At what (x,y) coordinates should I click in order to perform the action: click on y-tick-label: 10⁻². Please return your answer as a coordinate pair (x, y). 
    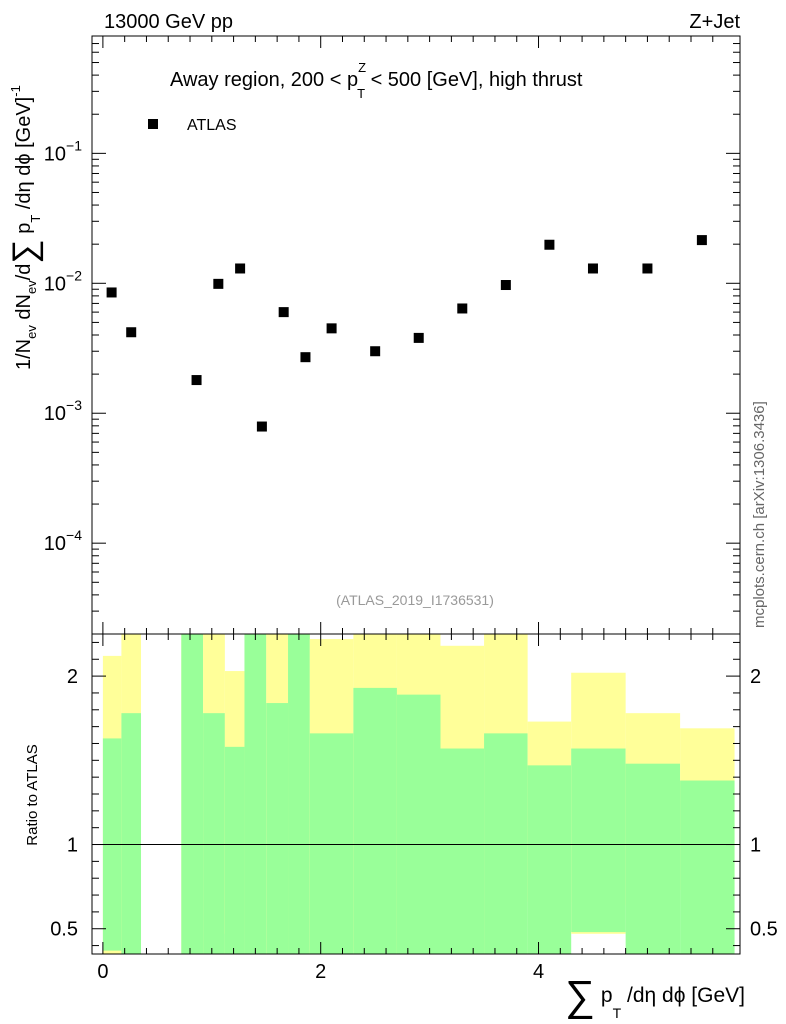
    Looking at the image, I should click on (63, 281).